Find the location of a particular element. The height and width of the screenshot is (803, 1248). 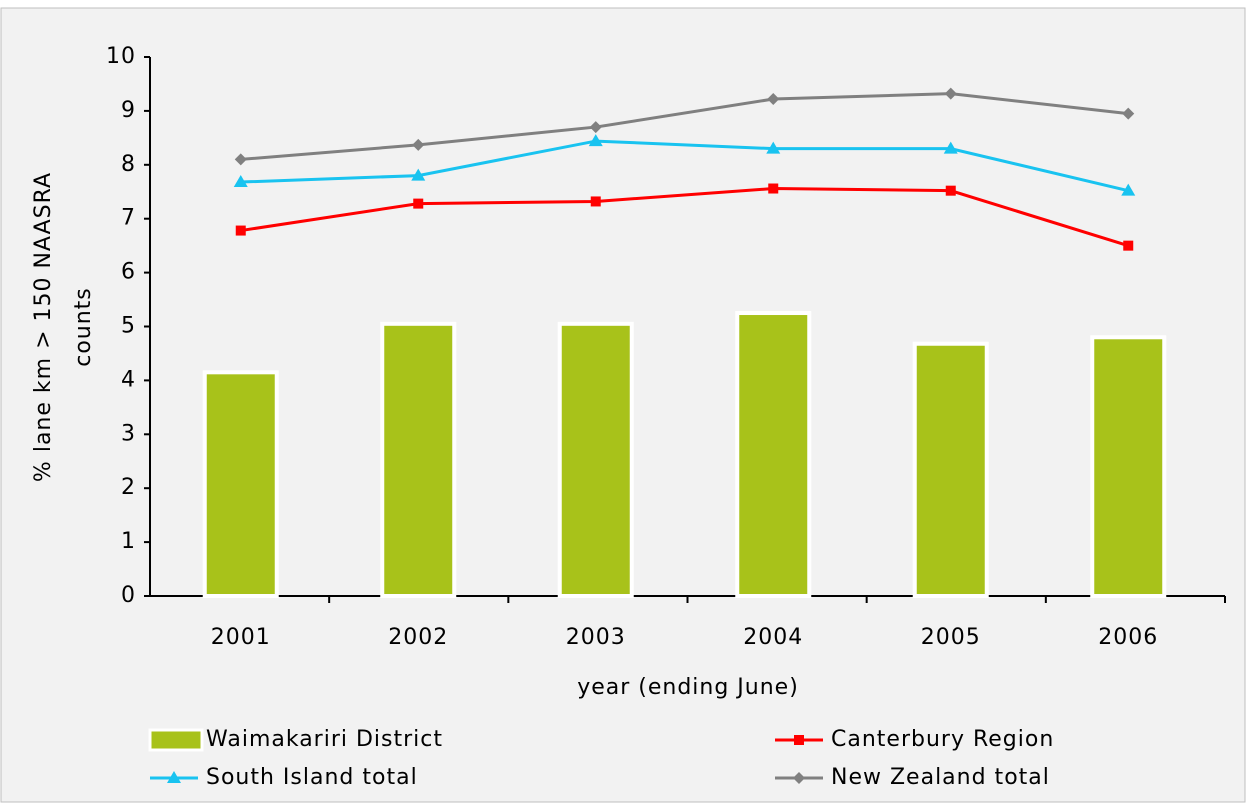

y-tick-label: 5 is located at coordinates (128, 326).